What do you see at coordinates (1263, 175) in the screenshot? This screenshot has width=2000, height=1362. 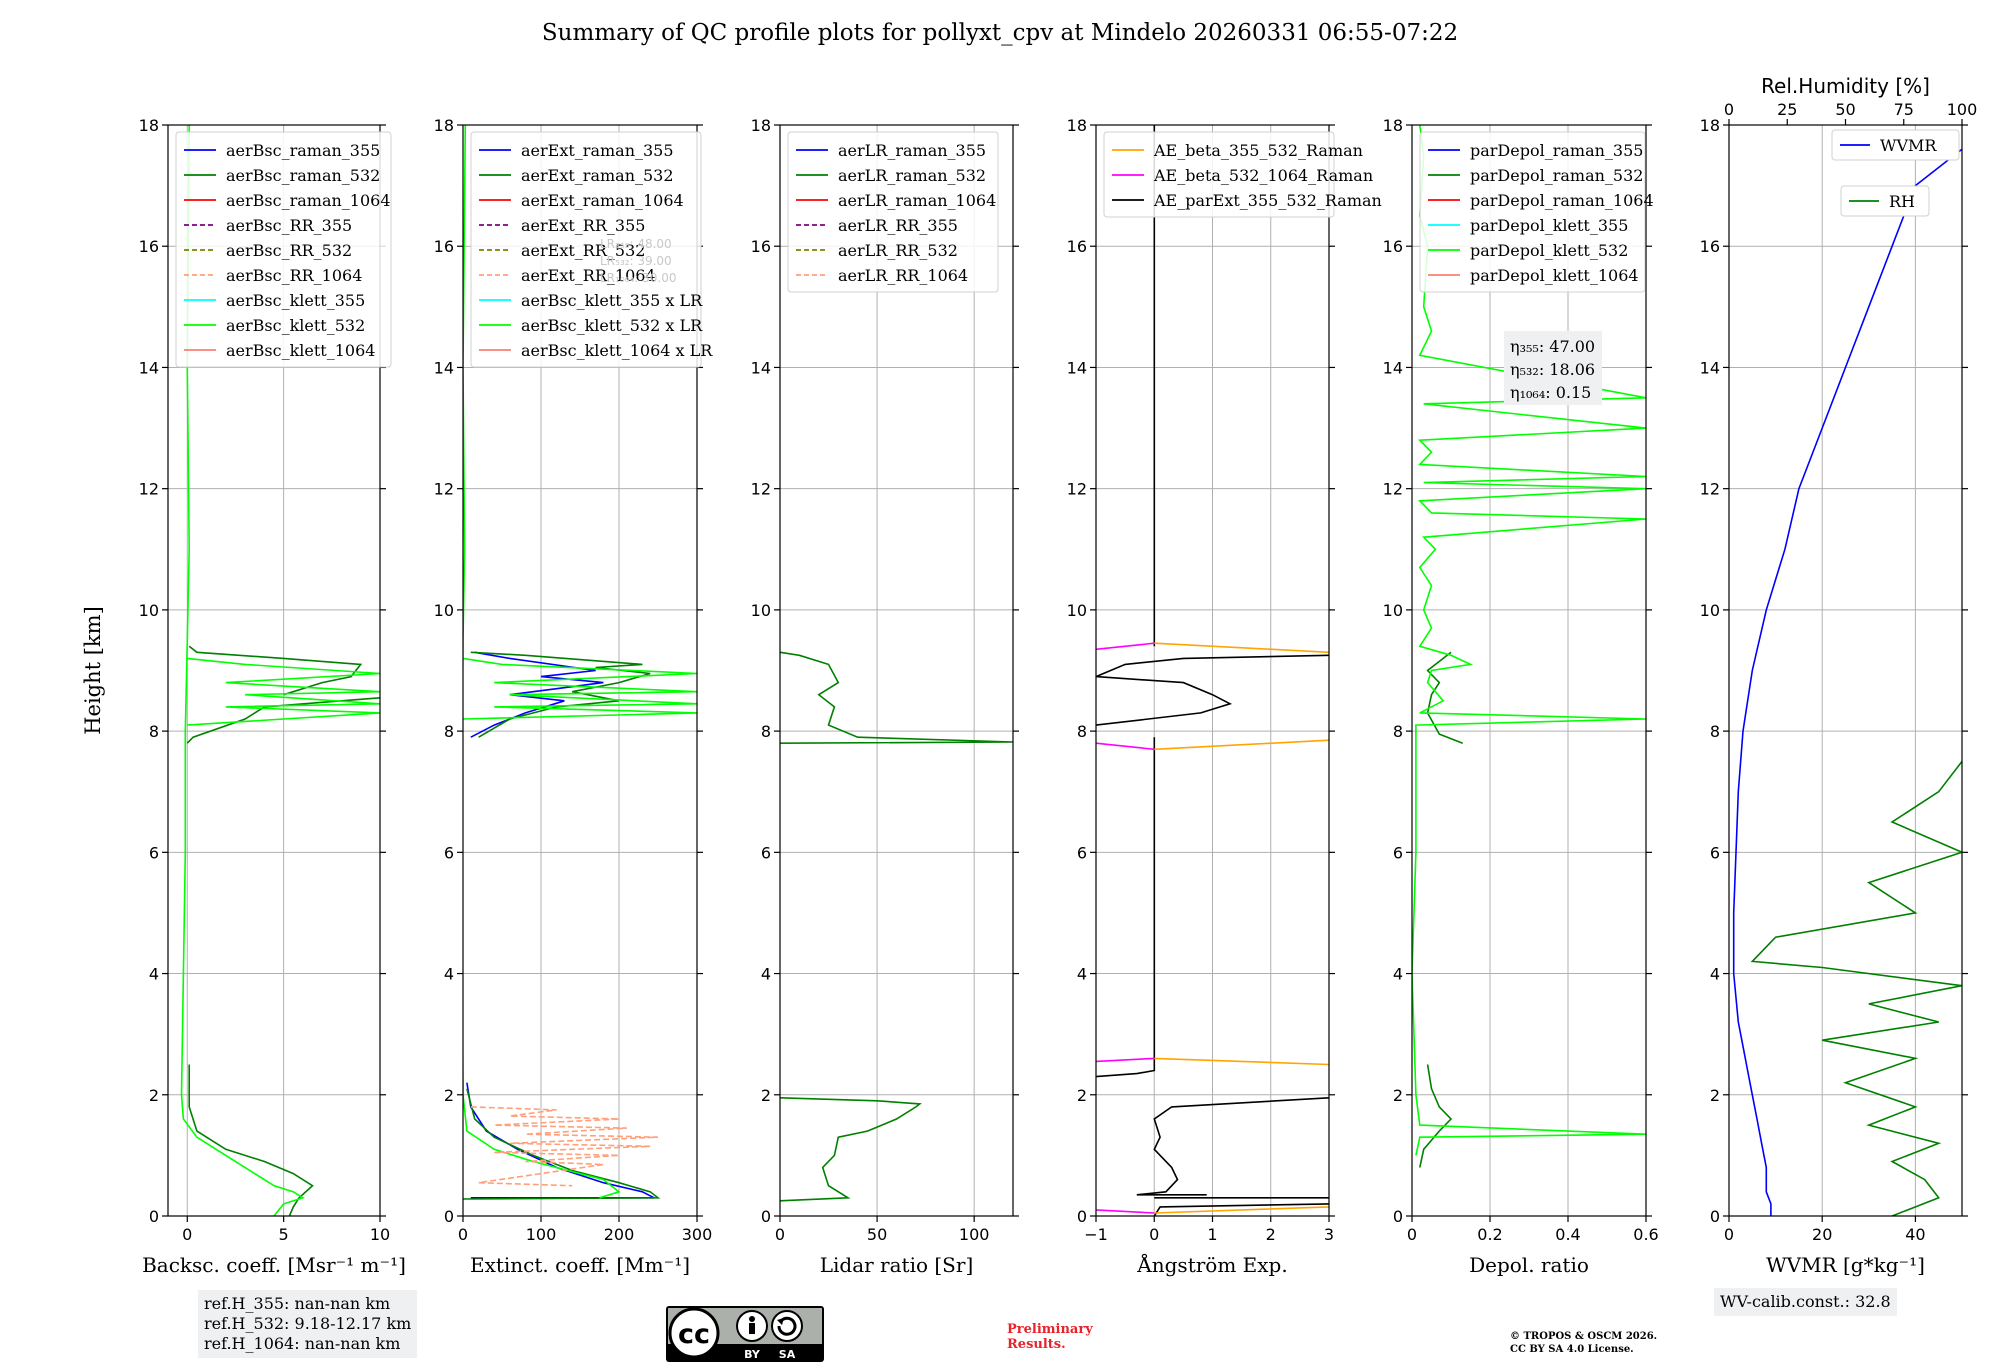 I see `legend-label: AE_beta_532_1064_Raman` at bounding box center [1263, 175].